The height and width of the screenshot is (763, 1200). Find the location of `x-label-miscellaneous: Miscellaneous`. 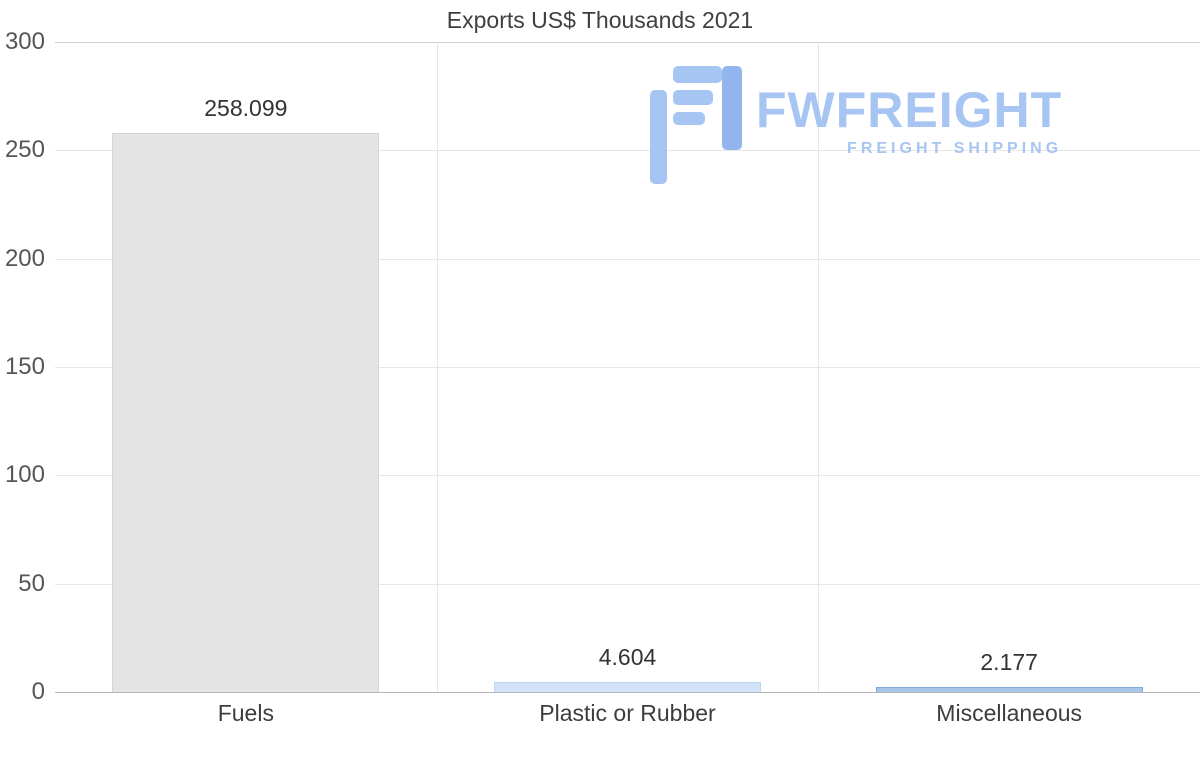

x-label-miscellaneous: Miscellaneous is located at coordinates (1009, 713).